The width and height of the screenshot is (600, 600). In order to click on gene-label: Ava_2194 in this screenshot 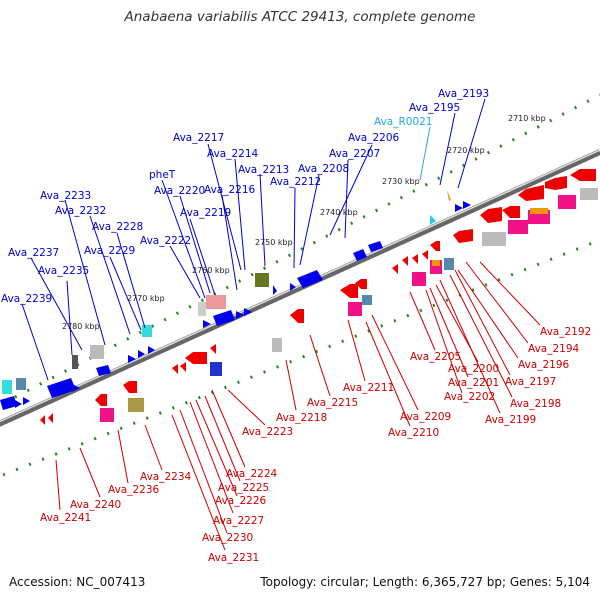, I will do `click(554, 349)`.